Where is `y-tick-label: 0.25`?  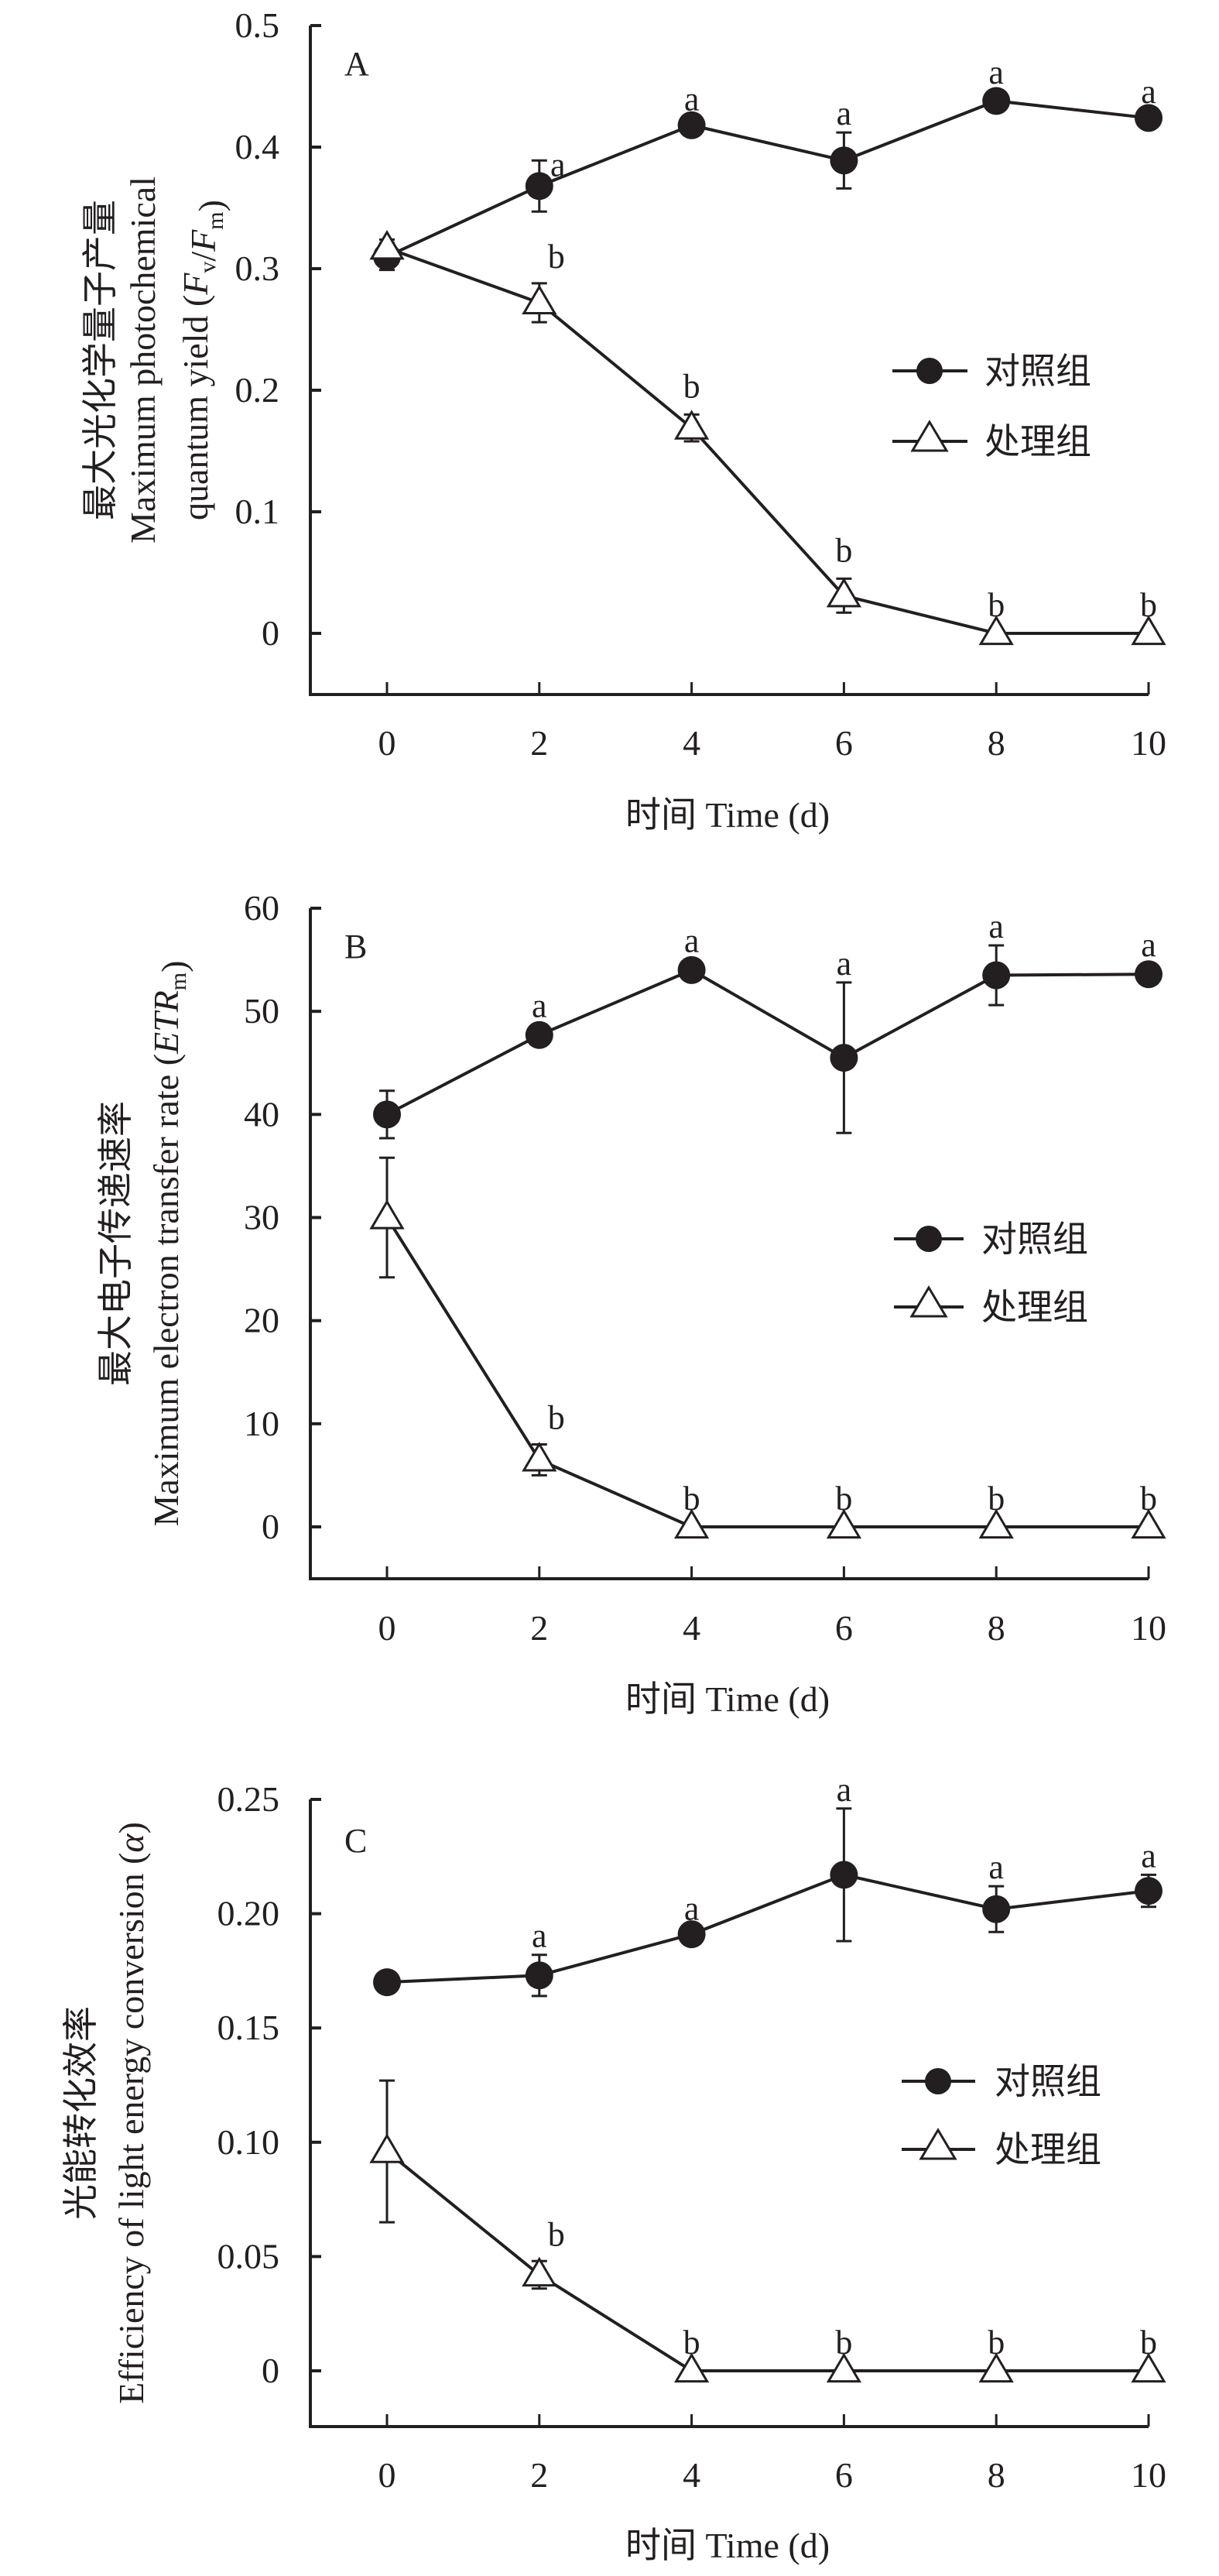
y-tick-label: 0.25 is located at coordinates (248, 1799).